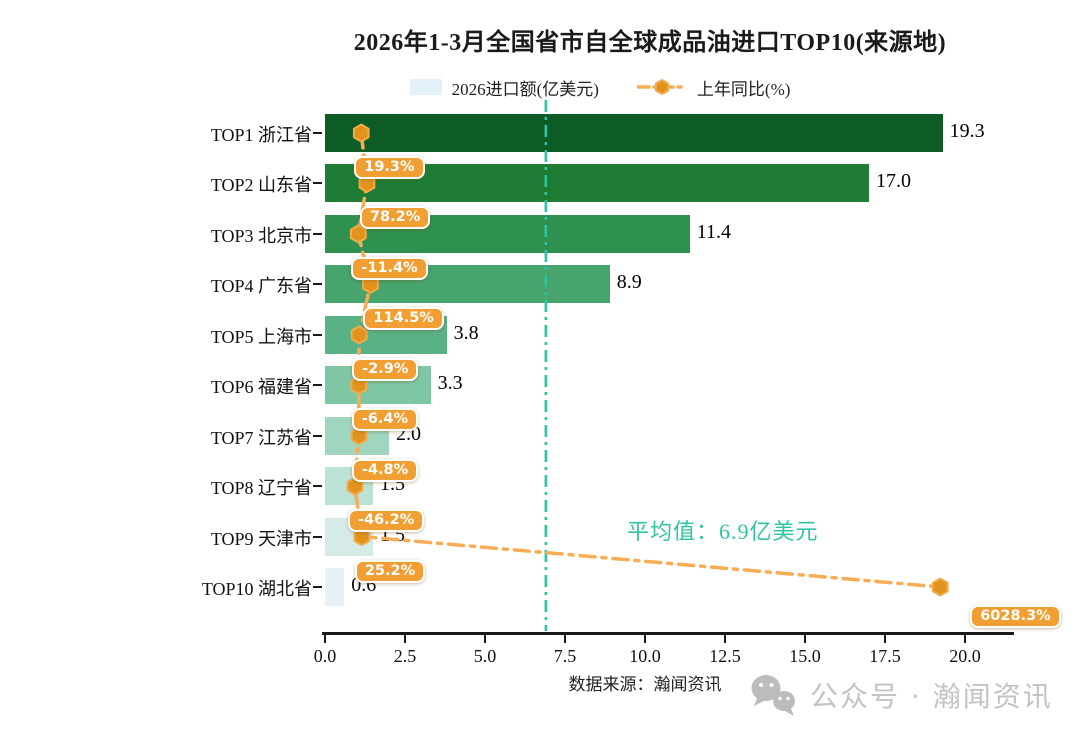  What do you see at coordinates (425, 87) in the screenshot?
I see `bar-series-swatch` at bounding box center [425, 87].